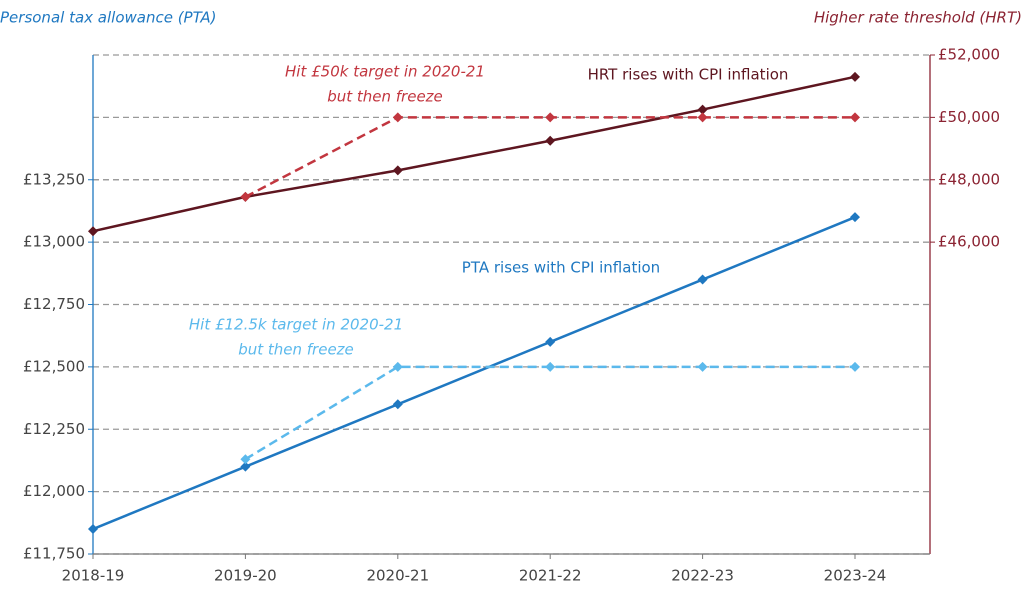 The image size is (1024, 598). Describe the element at coordinates (918, 18) in the screenshot. I see `y2-axis-title: Higher rate threshold (HRT)` at that location.